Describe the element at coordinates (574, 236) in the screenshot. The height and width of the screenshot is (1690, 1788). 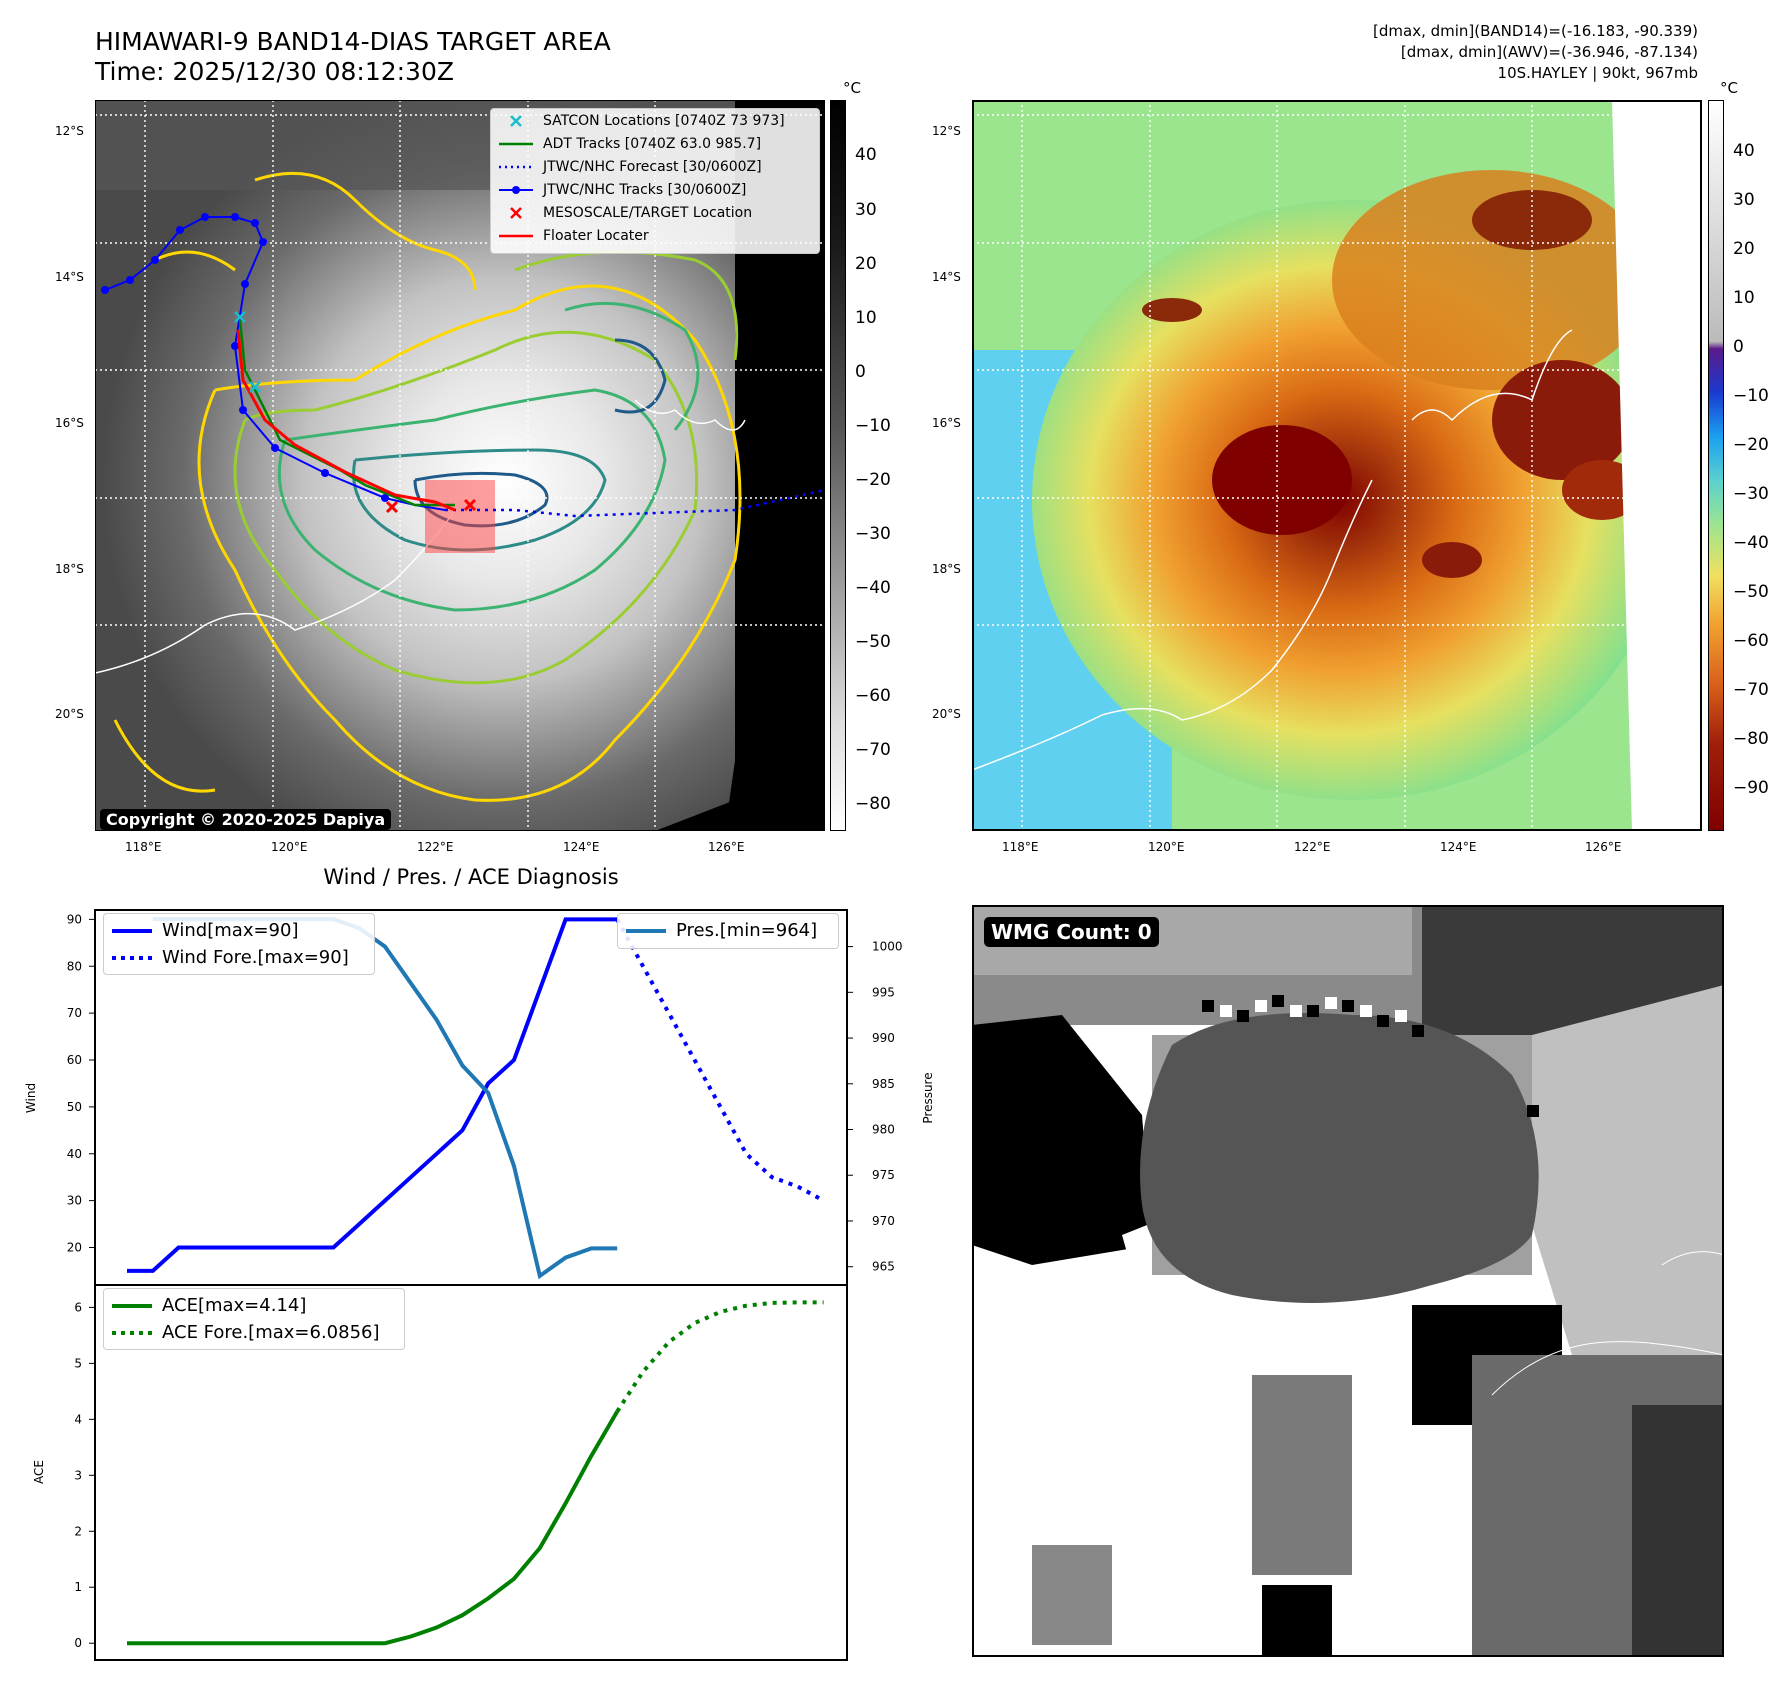
I see `legend-floater: Floater Locater` at that location.